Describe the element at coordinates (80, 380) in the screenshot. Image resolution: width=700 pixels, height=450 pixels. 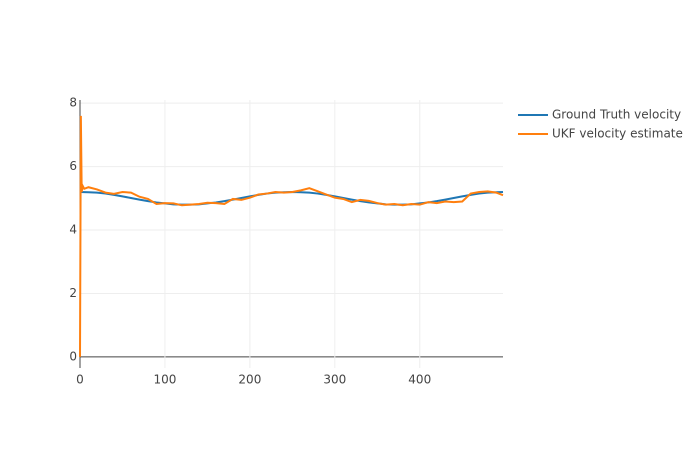
I see `x-tick-label: 0` at that location.